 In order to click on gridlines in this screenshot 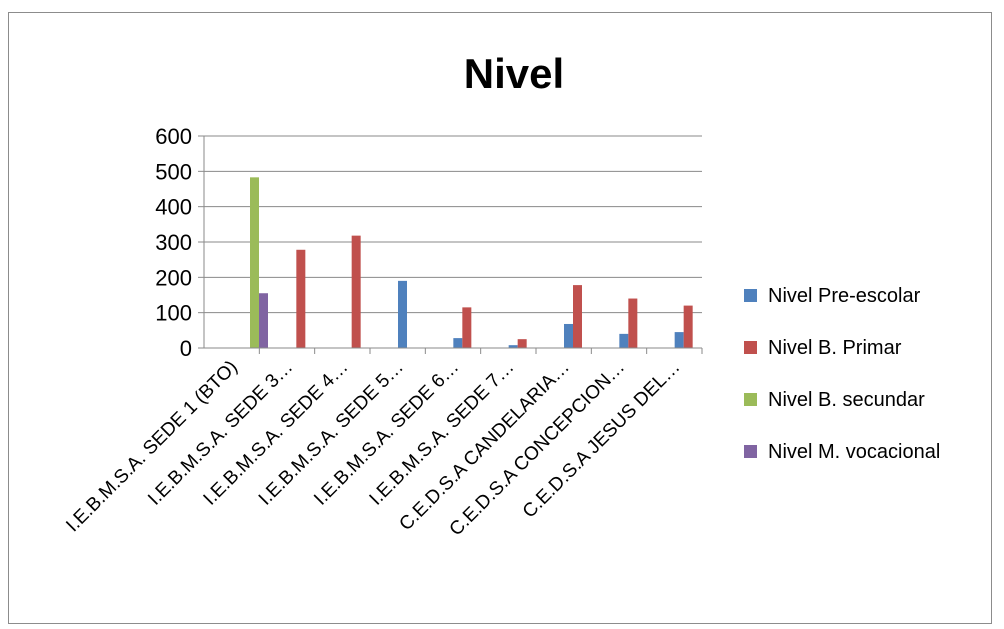, I will do `click(453, 224)`.